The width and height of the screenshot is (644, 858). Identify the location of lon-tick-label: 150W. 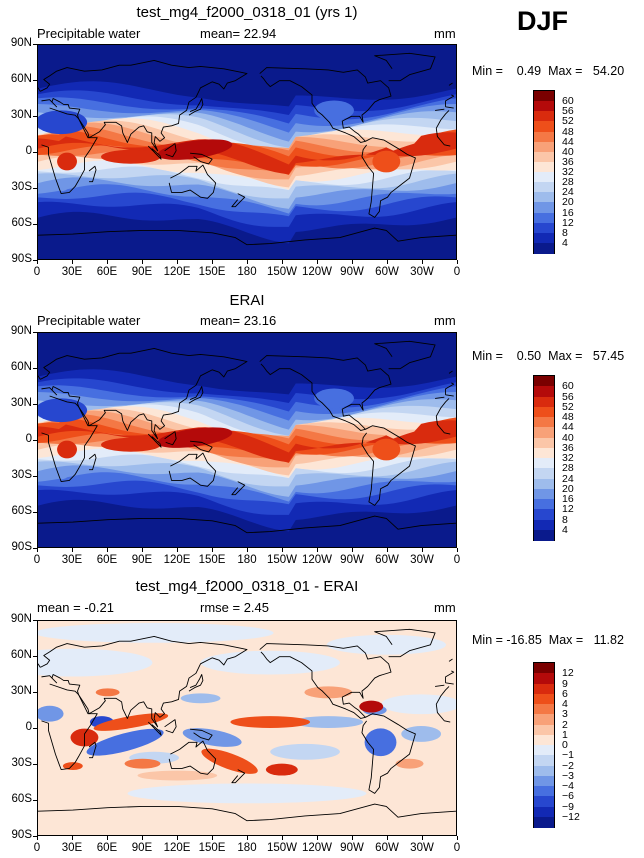
(282, 272).